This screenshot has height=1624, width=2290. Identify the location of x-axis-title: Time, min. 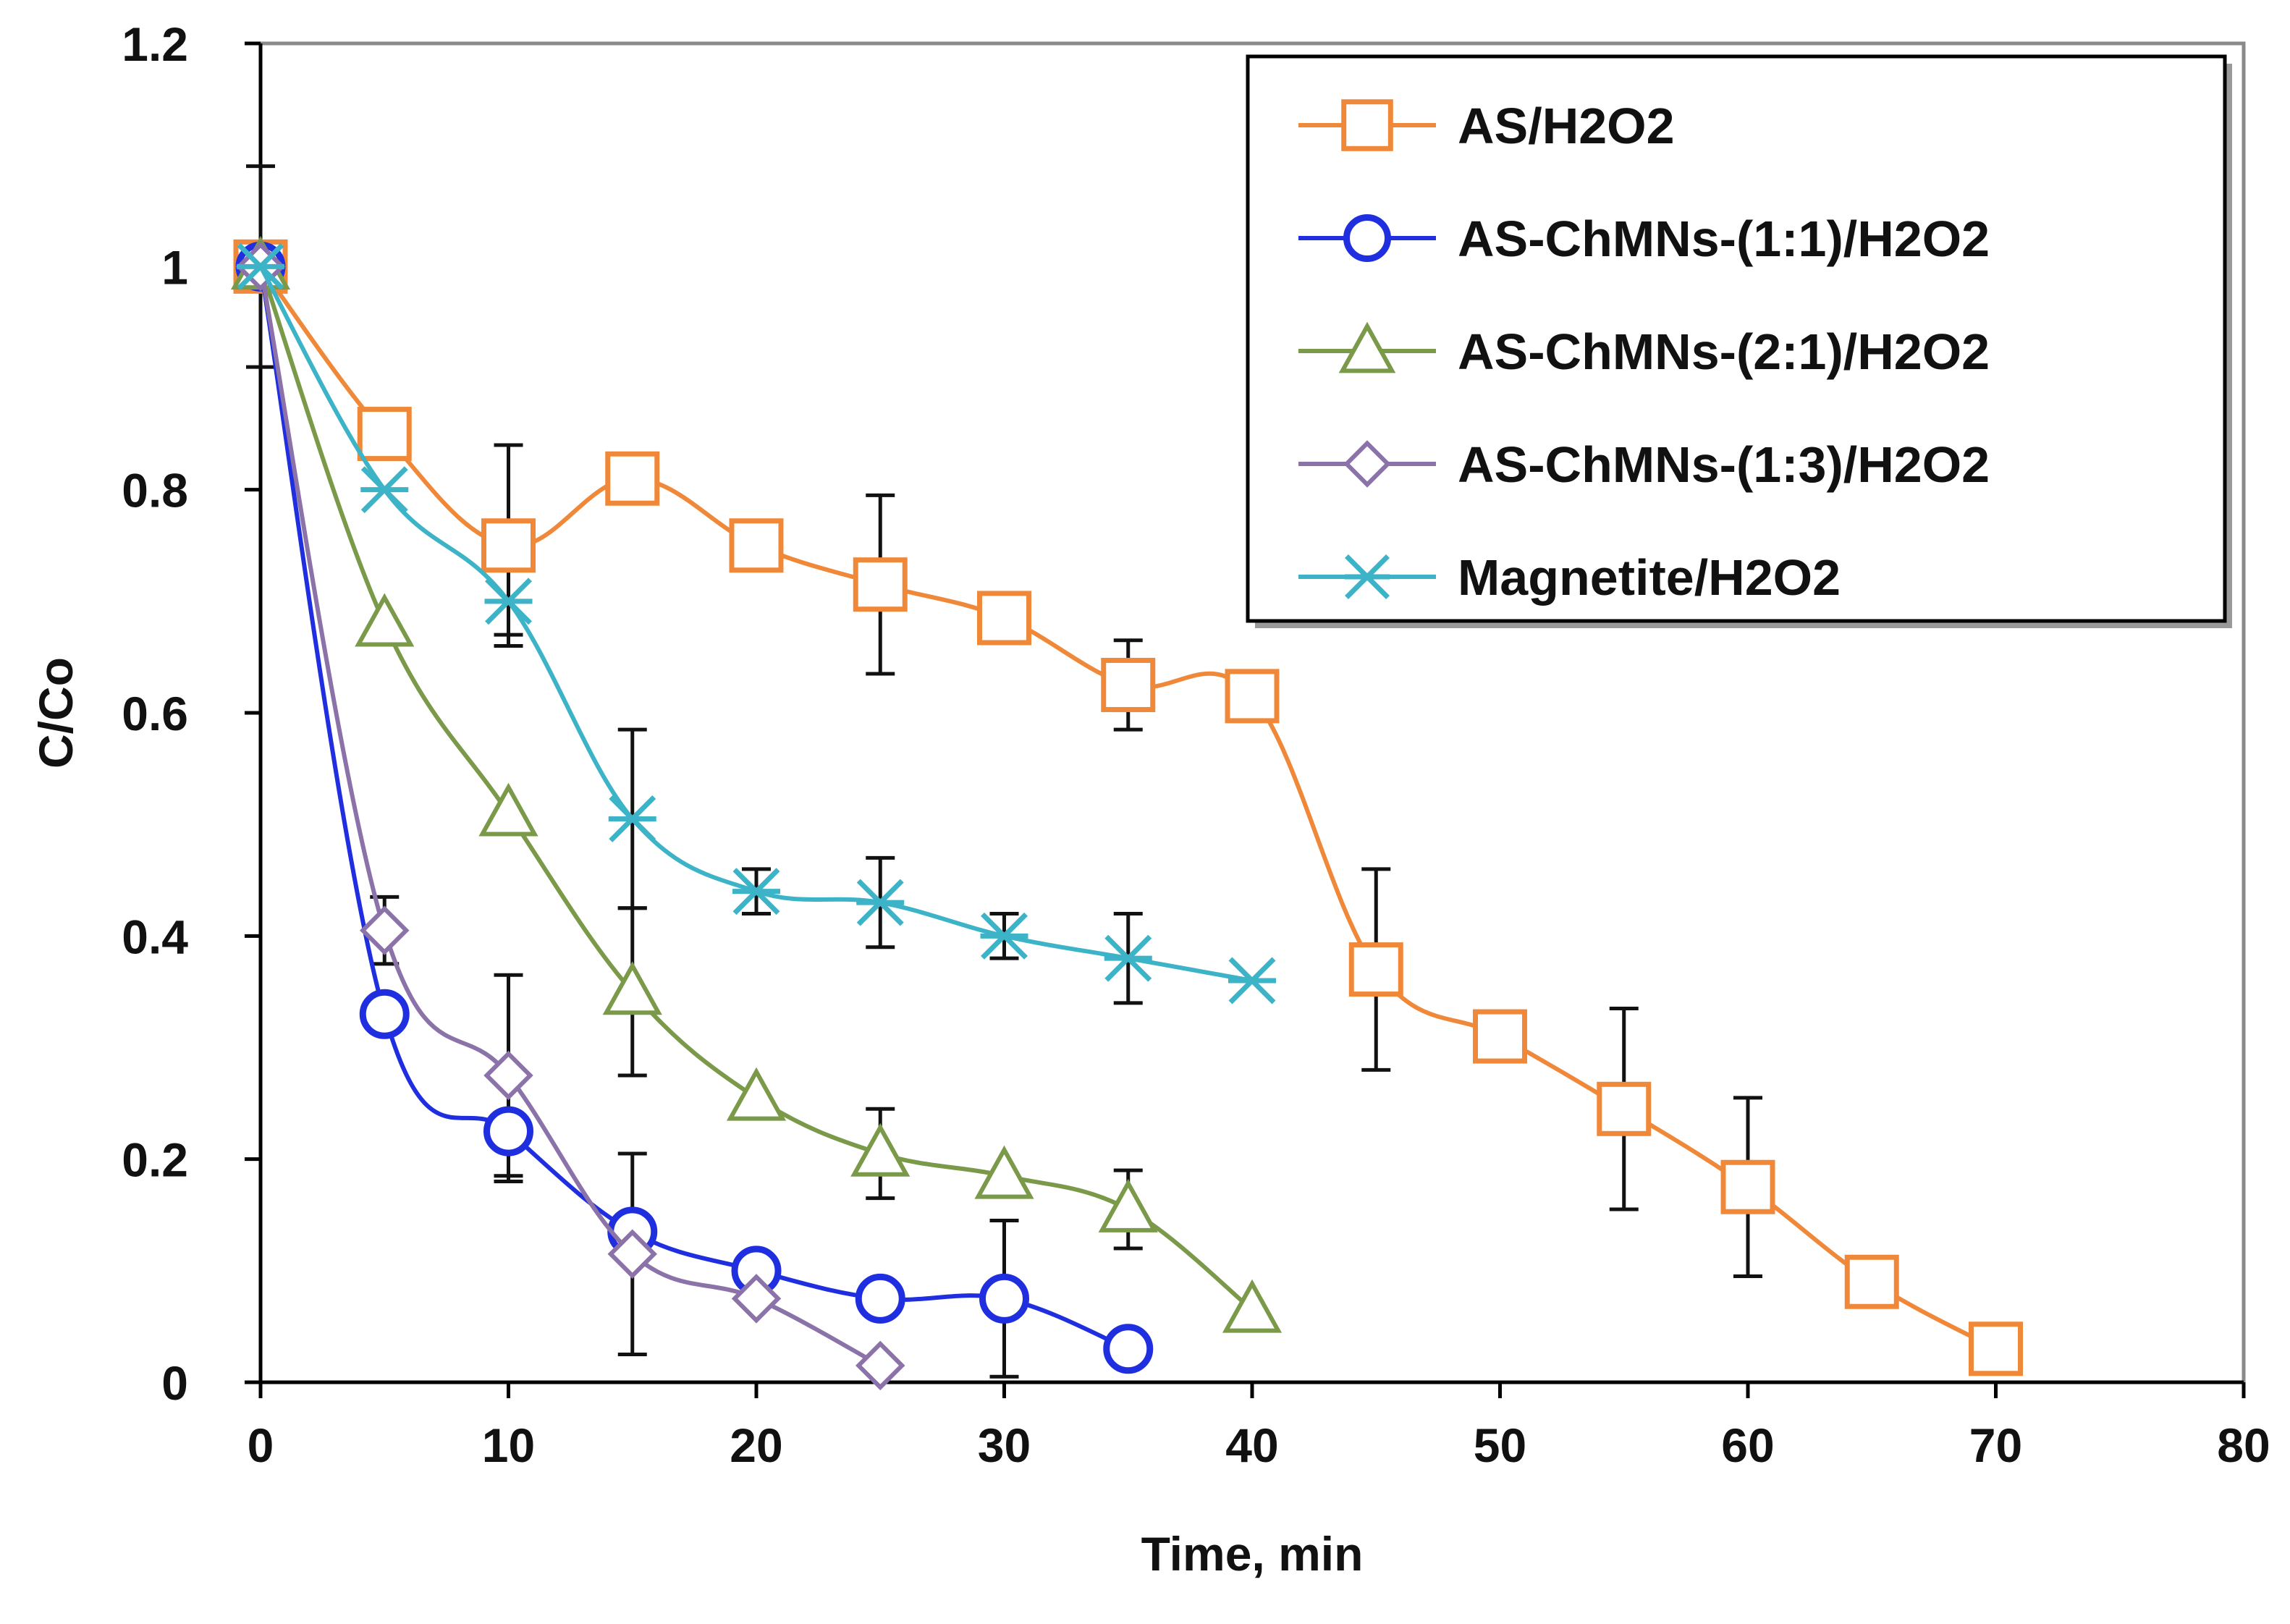
(1252, 1554).